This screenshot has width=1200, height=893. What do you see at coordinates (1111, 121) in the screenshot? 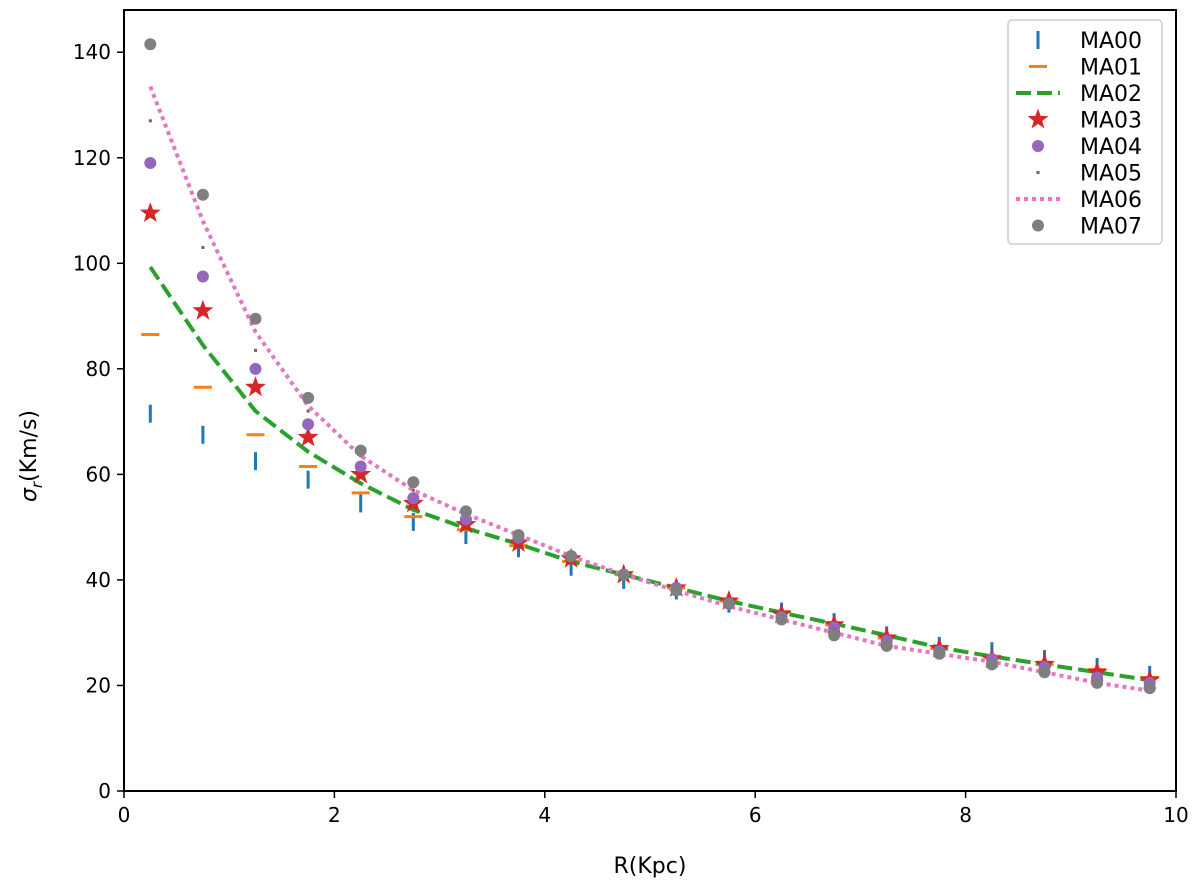
I see `legend-label-ma03: MA03` at bounding box center [1111, 121].